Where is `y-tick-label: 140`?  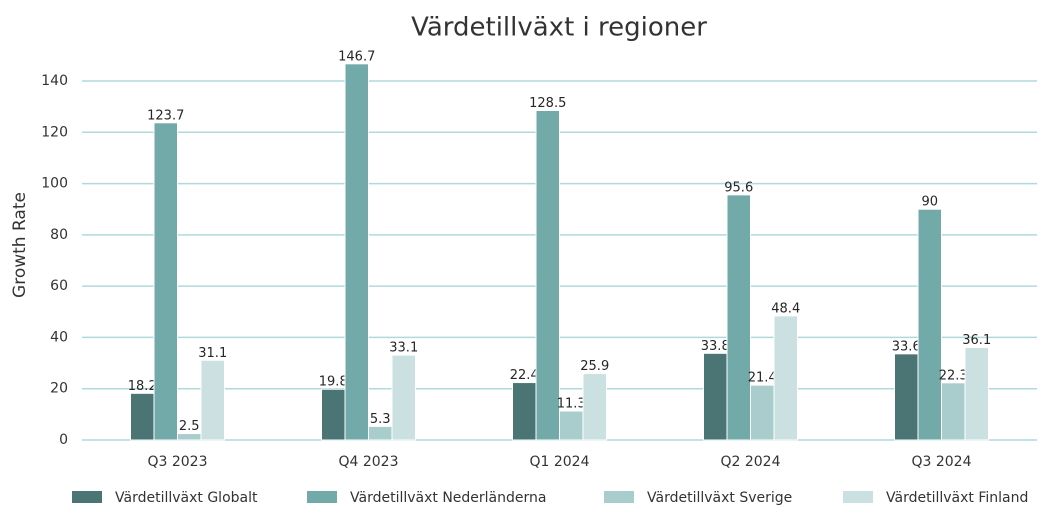 y-tick-label: 140 is located at coordinates (54, 81).